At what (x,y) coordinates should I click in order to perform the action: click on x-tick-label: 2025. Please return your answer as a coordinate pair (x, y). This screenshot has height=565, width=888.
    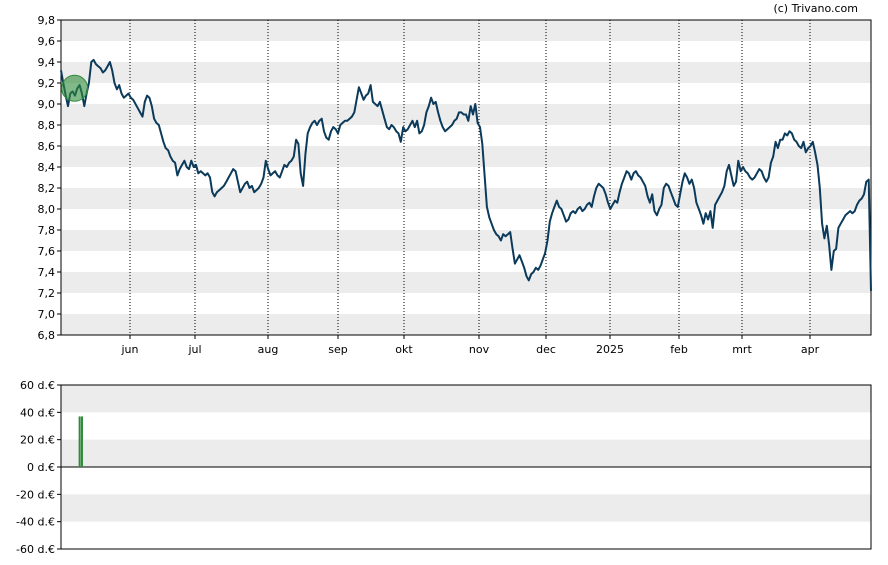
    Looking at the image, I should click on (610, 349).